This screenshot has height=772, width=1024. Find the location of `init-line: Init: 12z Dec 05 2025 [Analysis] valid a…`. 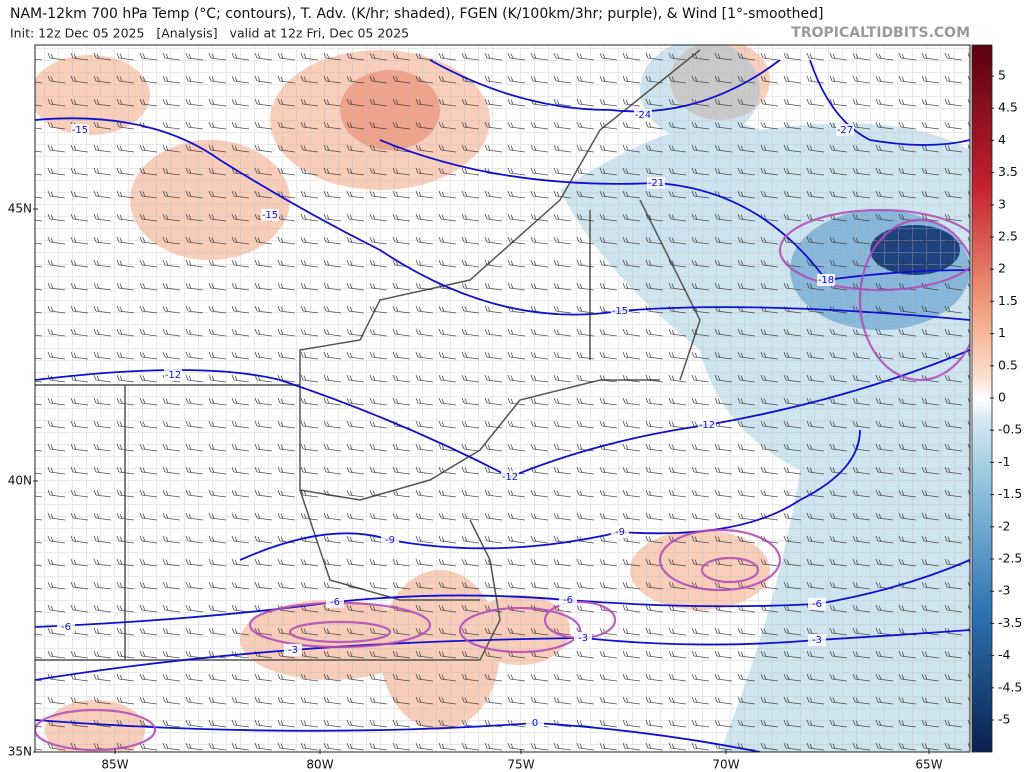

init-line: Init: 12z Dec 05 2025 [Analysis] valid a… is located at coordinates (209, 33).